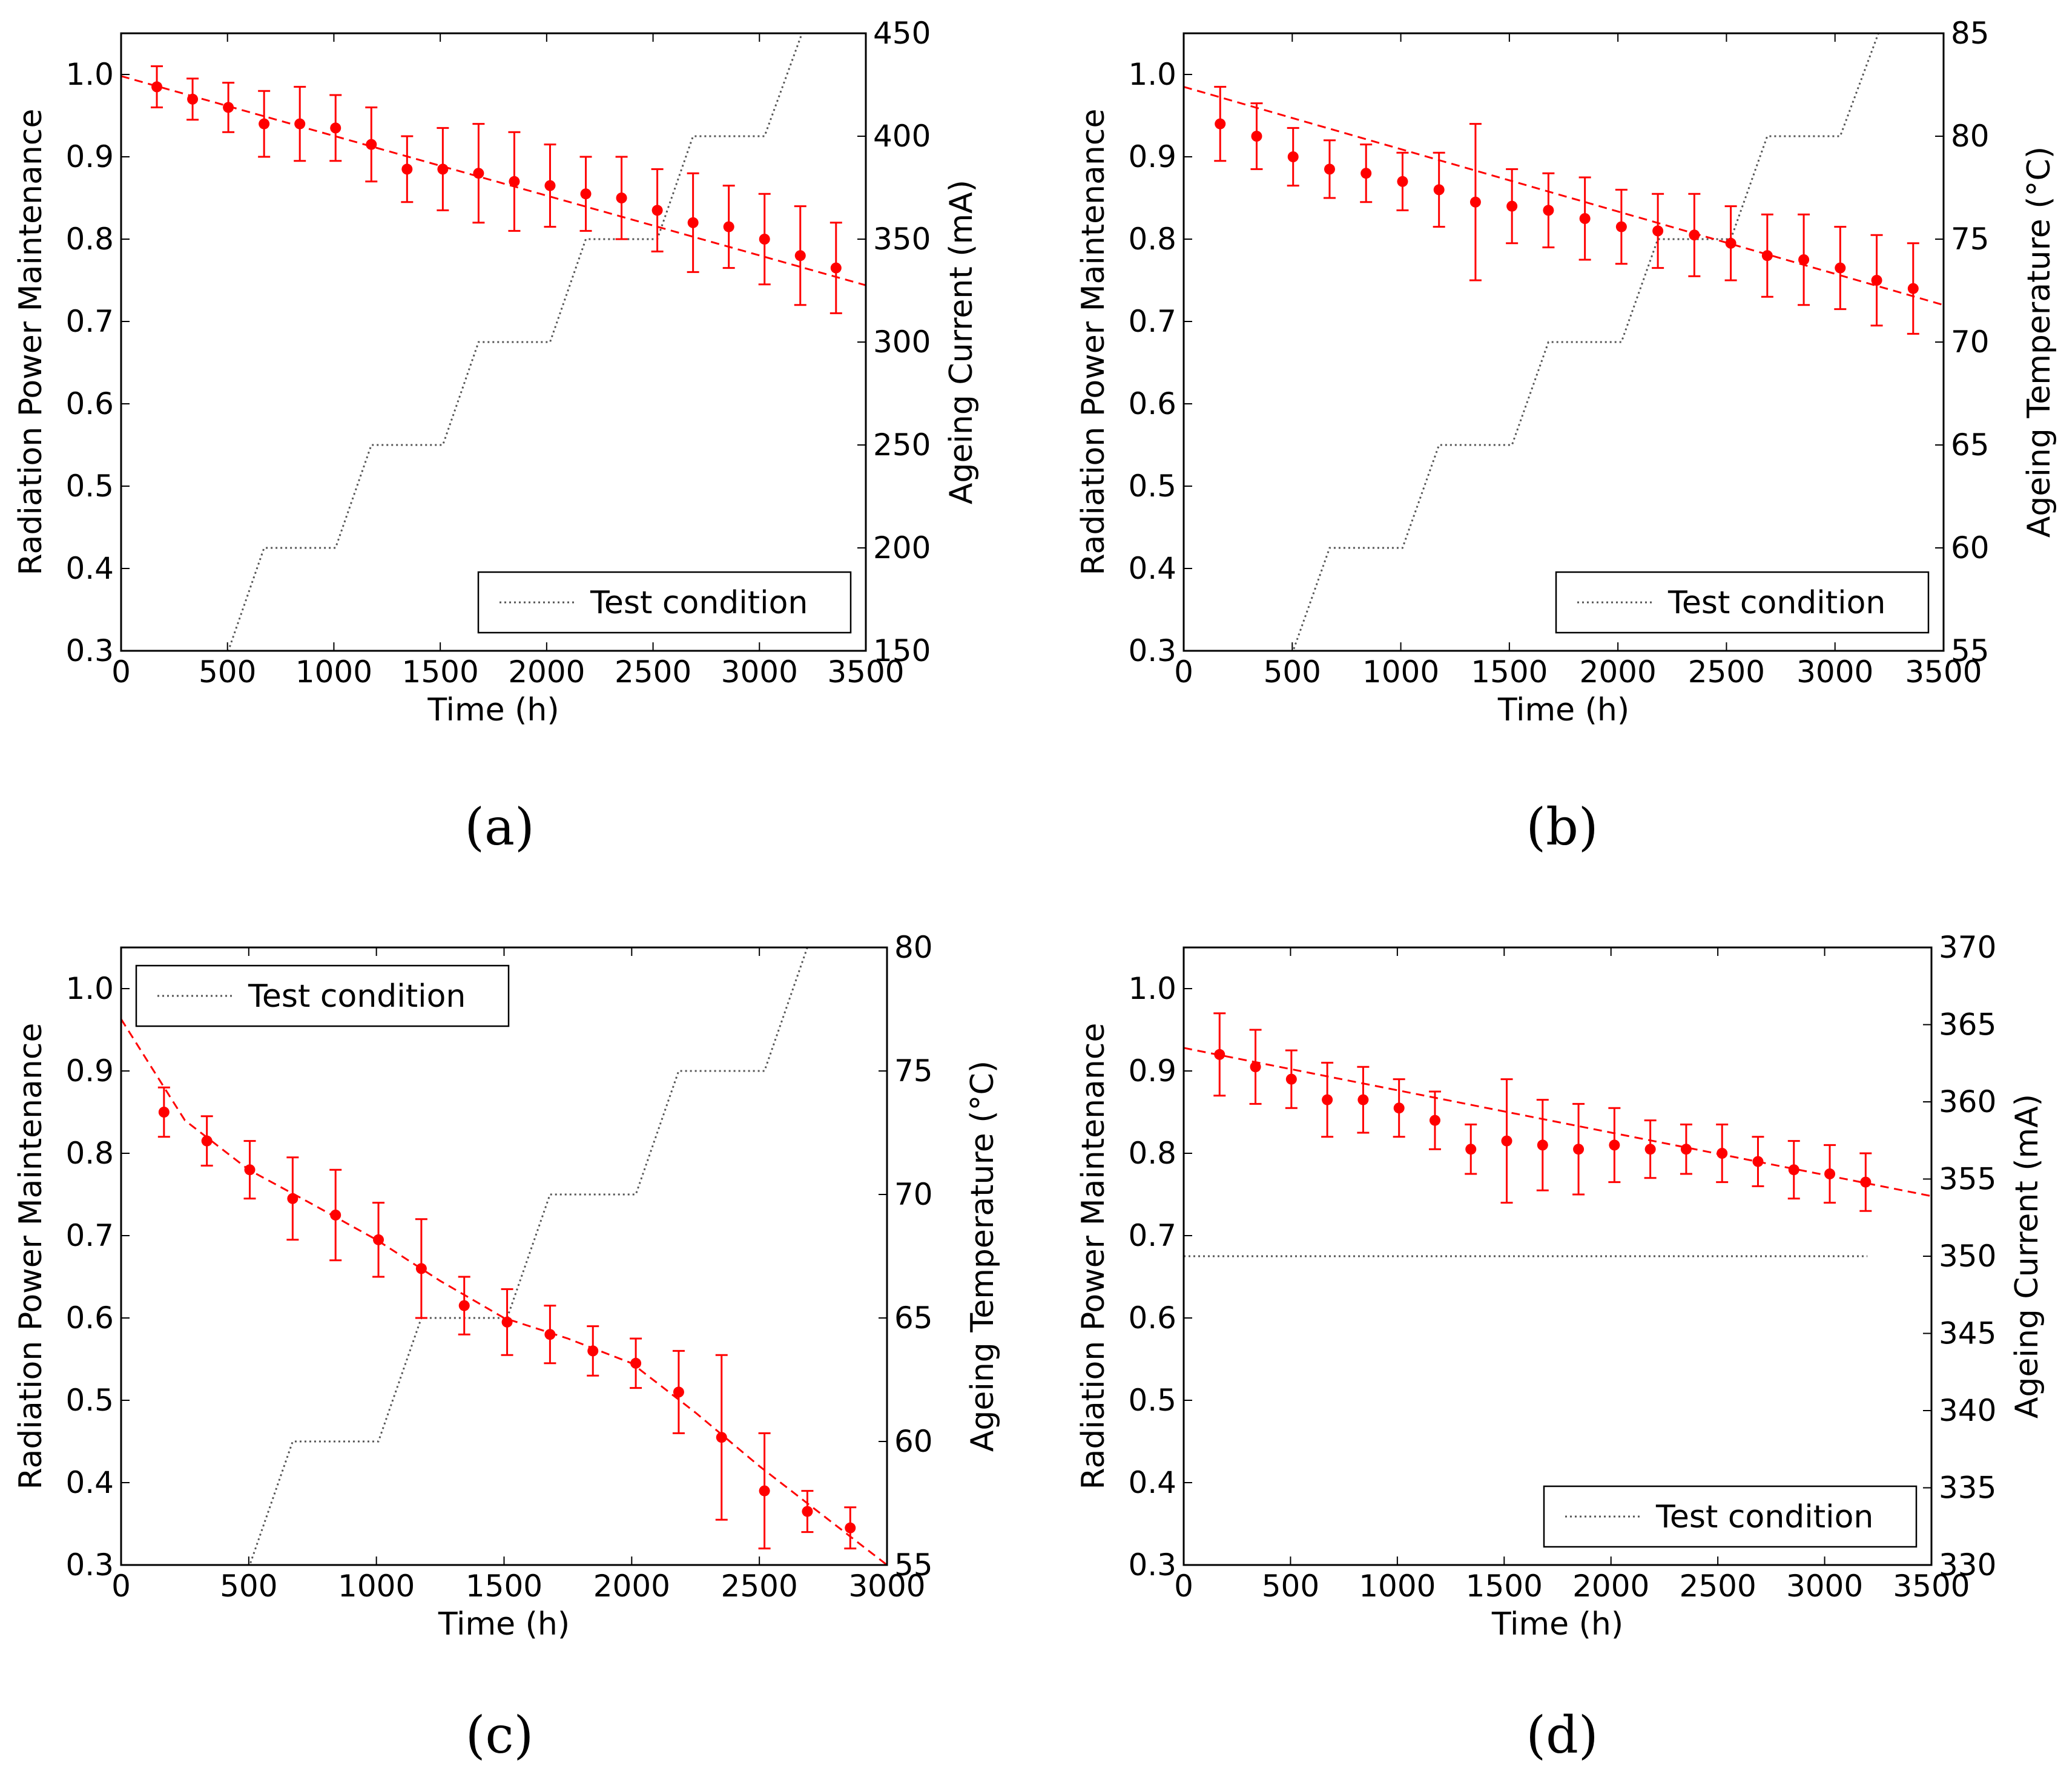  Describe the element at coordinates (89, 1235) in the screenshot. I see `y-tick-label: 0.7` at that location.